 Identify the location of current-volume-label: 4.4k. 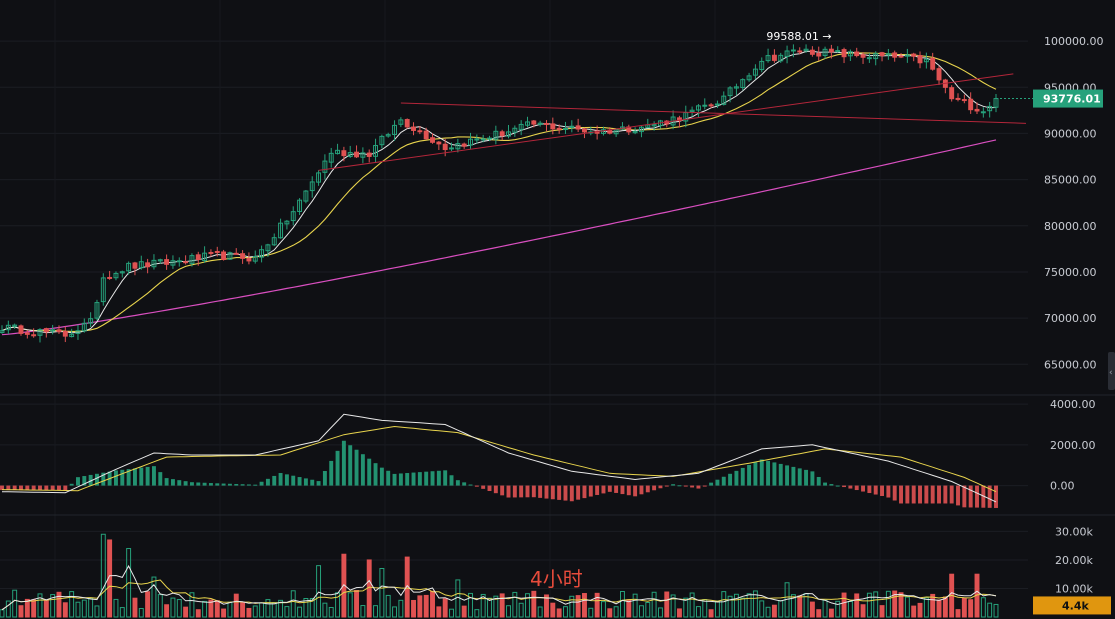
(1075, 605).